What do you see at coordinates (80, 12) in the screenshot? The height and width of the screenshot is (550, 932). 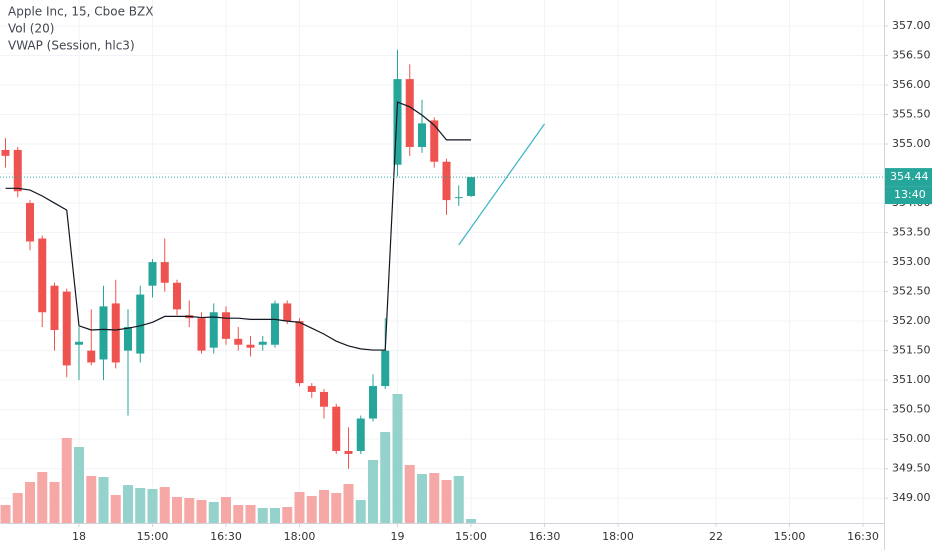 I see `chart-title: Apple Inc, 15, Cboe BZX` at bounding box center [80, 12].